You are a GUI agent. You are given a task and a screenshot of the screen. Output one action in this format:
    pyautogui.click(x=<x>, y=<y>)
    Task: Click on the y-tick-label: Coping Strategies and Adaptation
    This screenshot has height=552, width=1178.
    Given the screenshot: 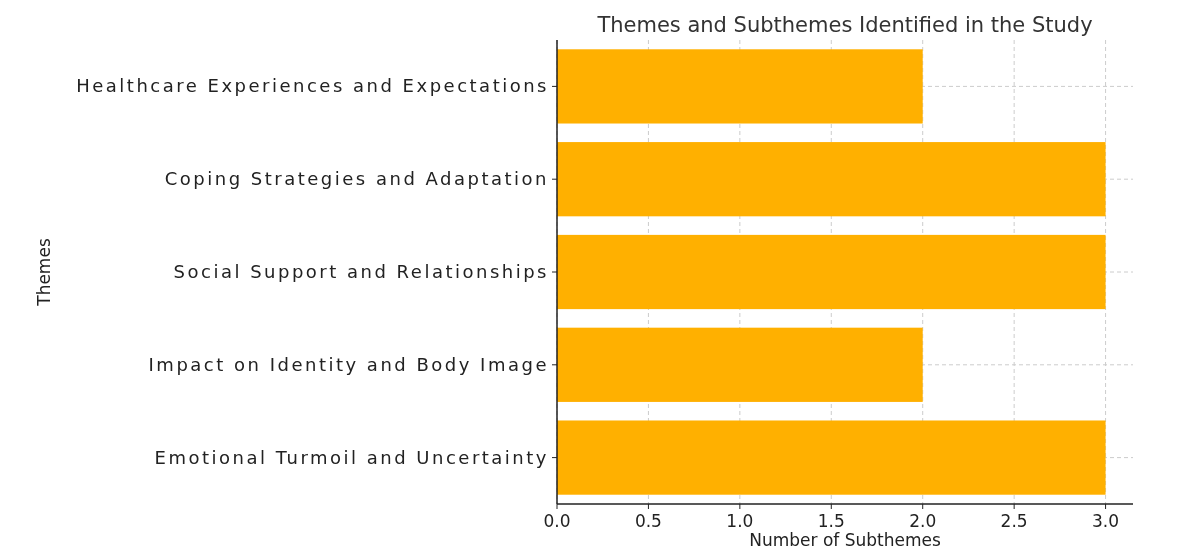 What is the action you would take?
    pyautogui.click(x=356, y=179)
    